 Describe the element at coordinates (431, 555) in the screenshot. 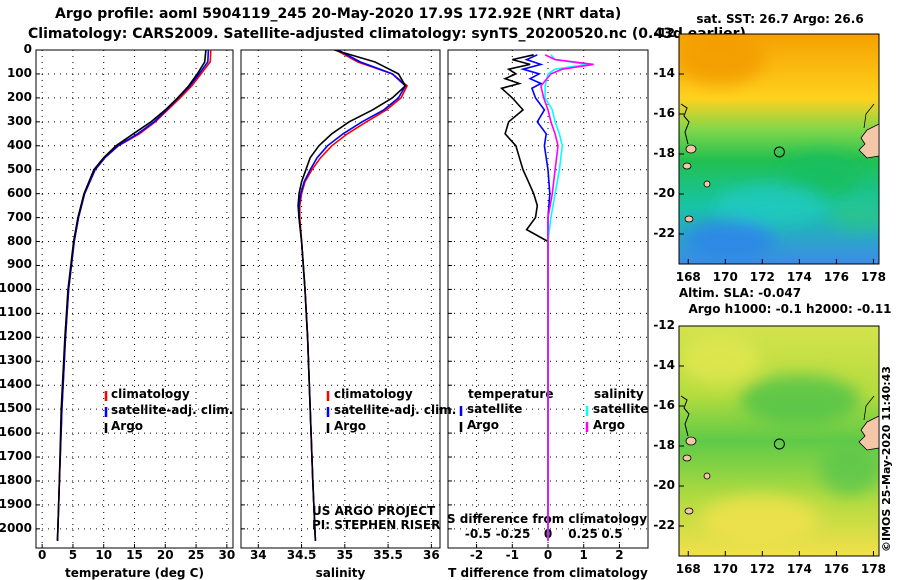

I see `x-tick-label: 36` at that location.